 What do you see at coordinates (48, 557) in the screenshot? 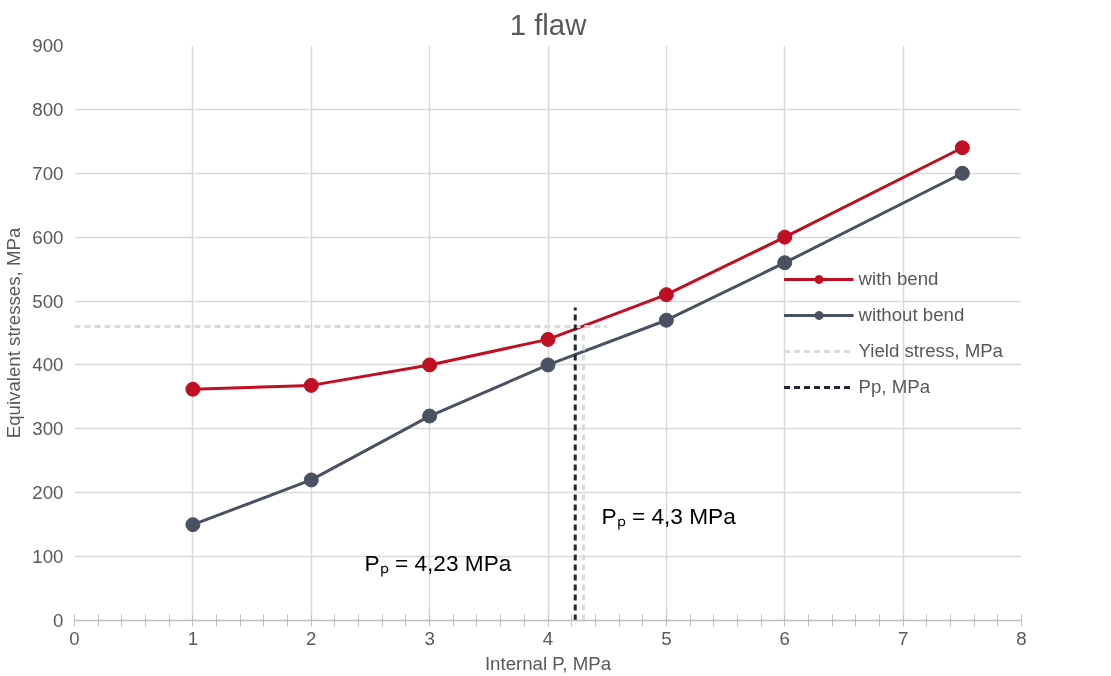
I see `y-tick-label: 100` at bounding box center [48, 557].